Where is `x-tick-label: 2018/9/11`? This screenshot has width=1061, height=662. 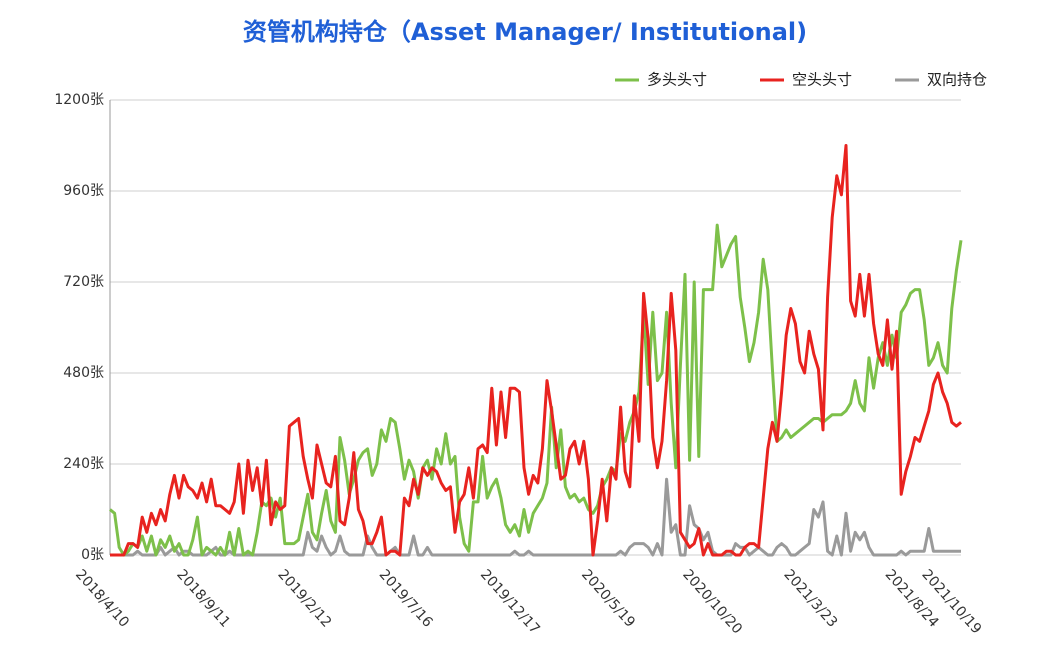 x-tick-label: 2018/9/11 is located at coordinates (203, 599).